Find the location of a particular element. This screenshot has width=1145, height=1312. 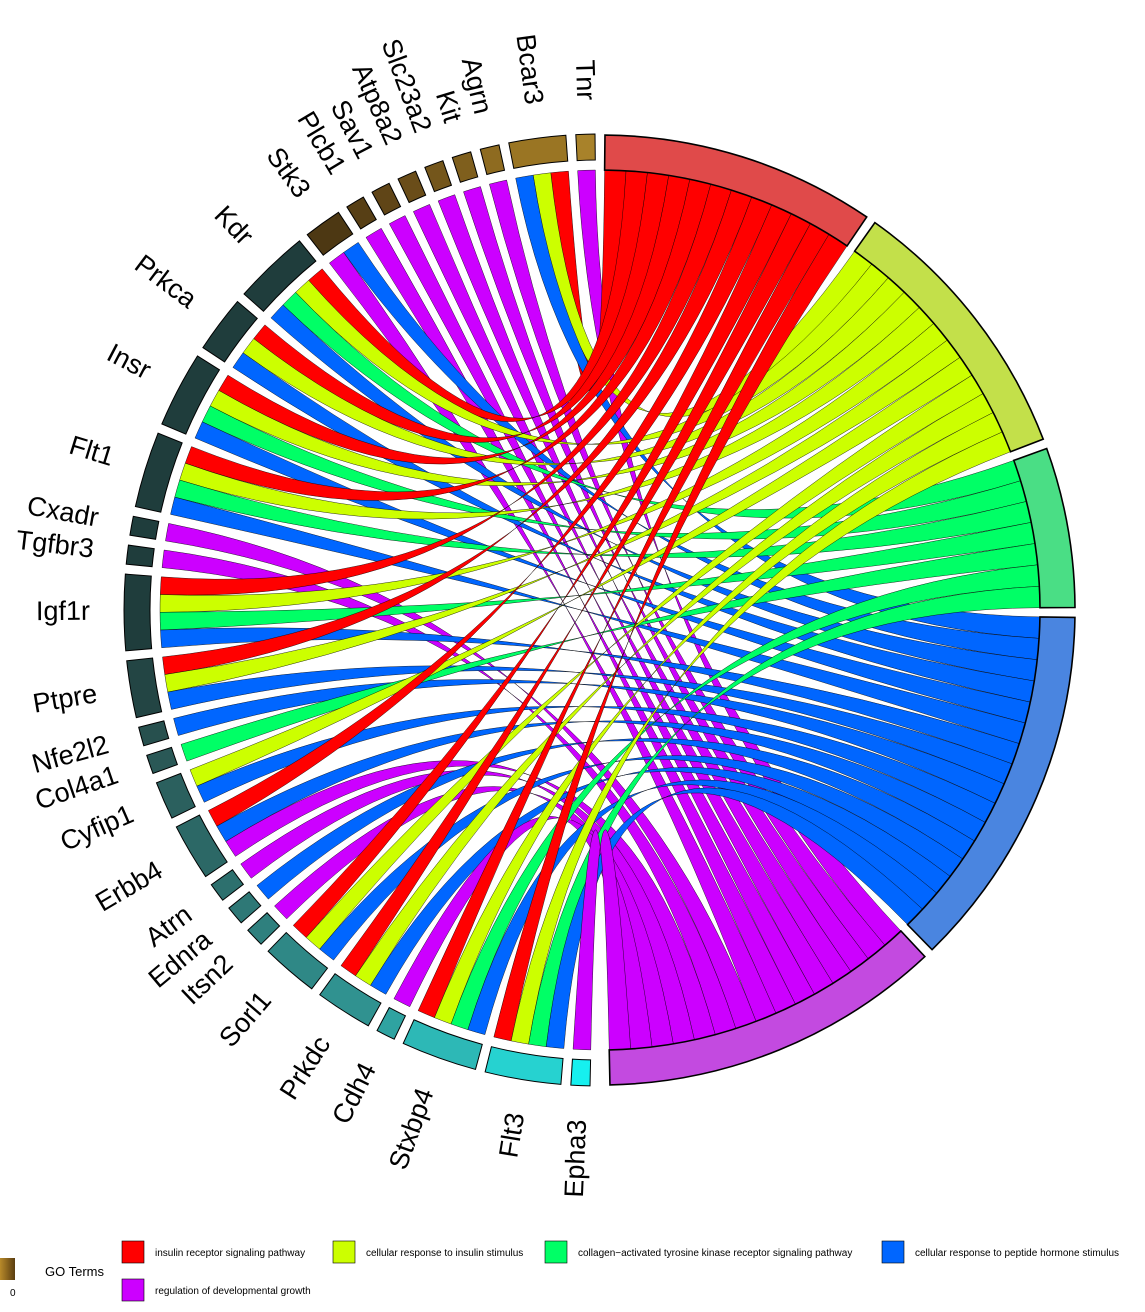

gene-label-kdr: Kdr is located at coordinates (234, 225).